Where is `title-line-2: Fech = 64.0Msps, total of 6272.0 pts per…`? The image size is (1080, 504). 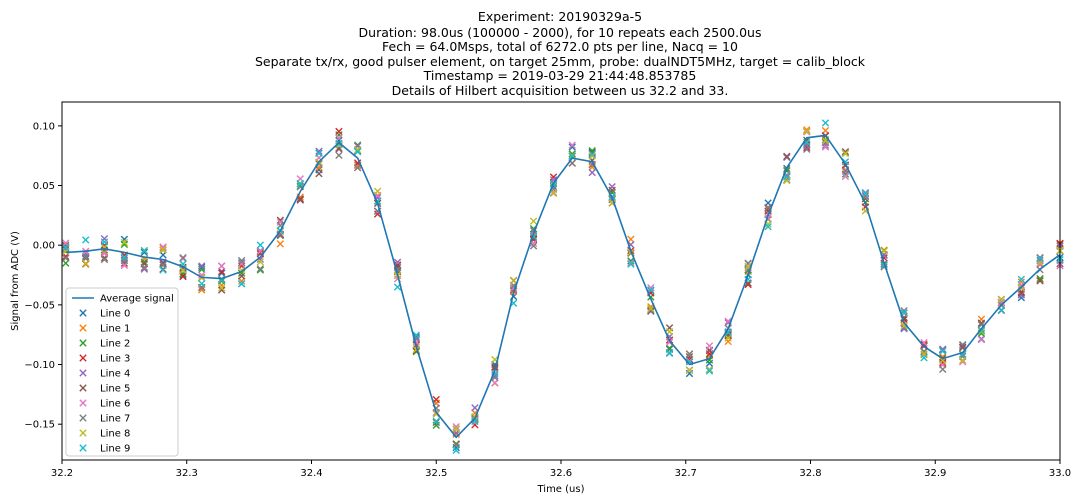
title-line-2: Fech = 64.0Msps, total of 6272.0 pts per… is located at coordinates (560, 46).